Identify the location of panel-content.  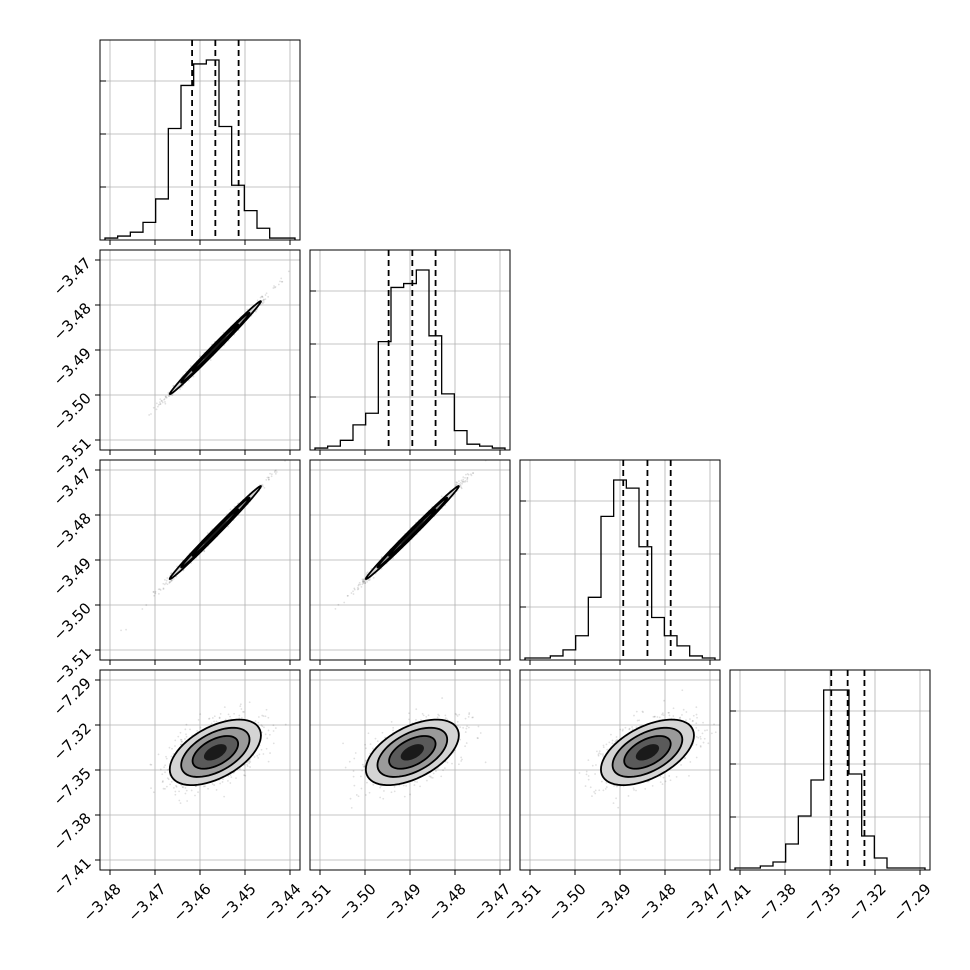
(620, 560).